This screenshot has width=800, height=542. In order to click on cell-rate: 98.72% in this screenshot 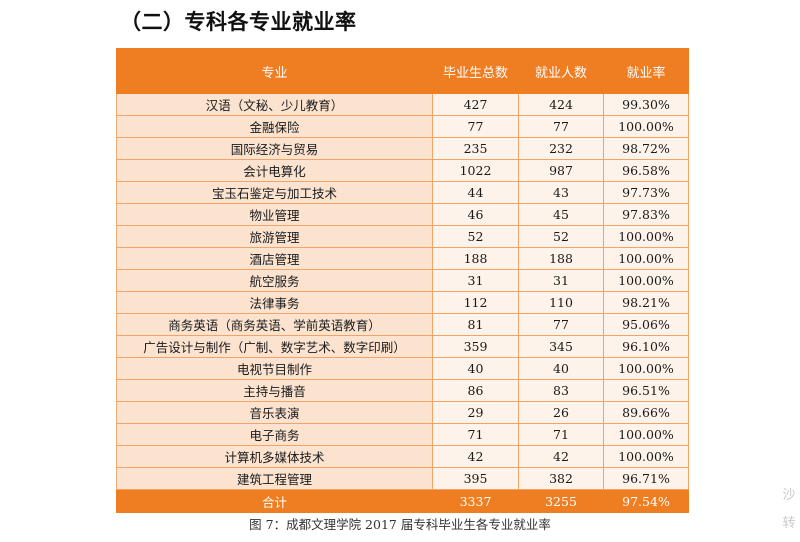, I will do `click(646, 148)`.